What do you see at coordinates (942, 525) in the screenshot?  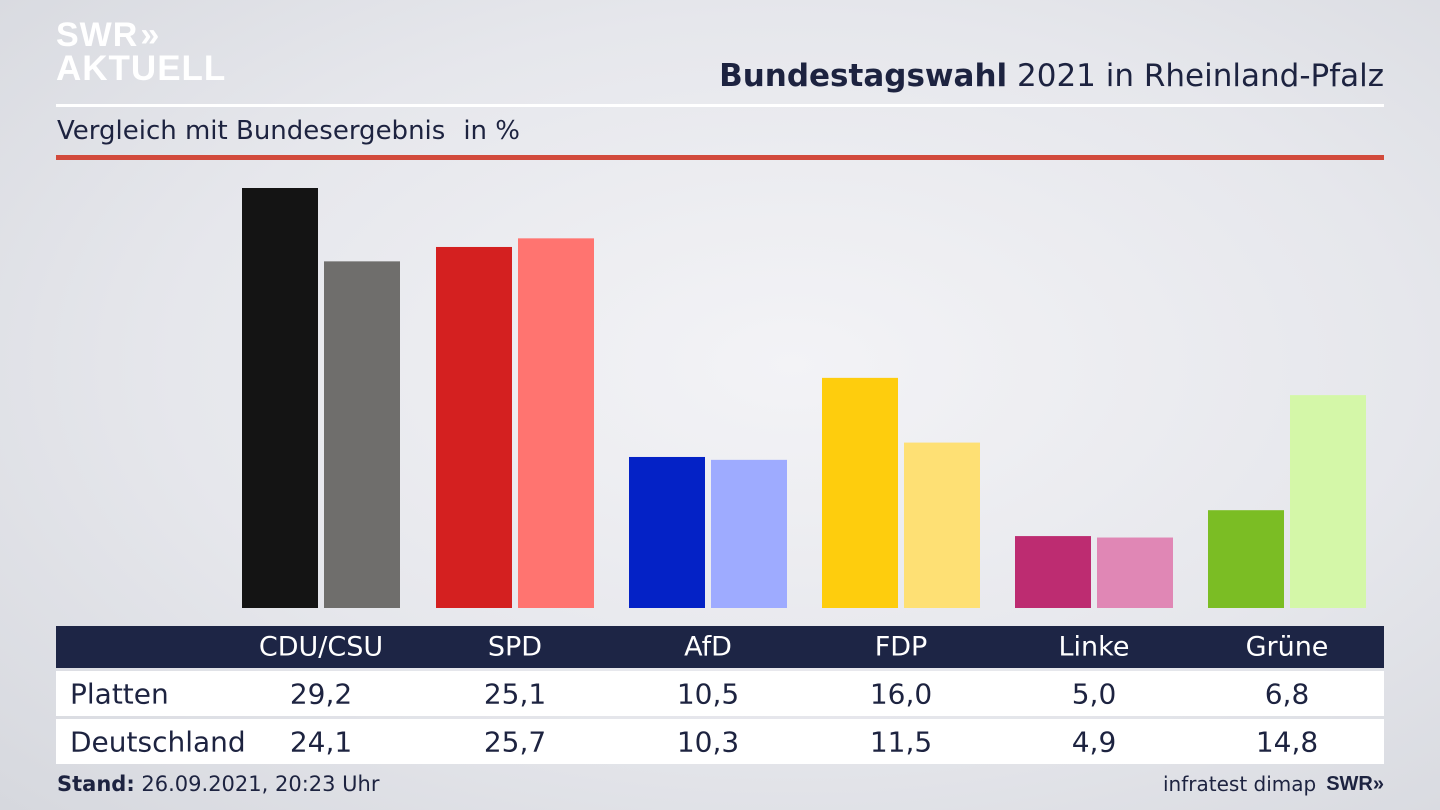 I see `bar-fdp-deutschland` at bounding box center [942, 525].